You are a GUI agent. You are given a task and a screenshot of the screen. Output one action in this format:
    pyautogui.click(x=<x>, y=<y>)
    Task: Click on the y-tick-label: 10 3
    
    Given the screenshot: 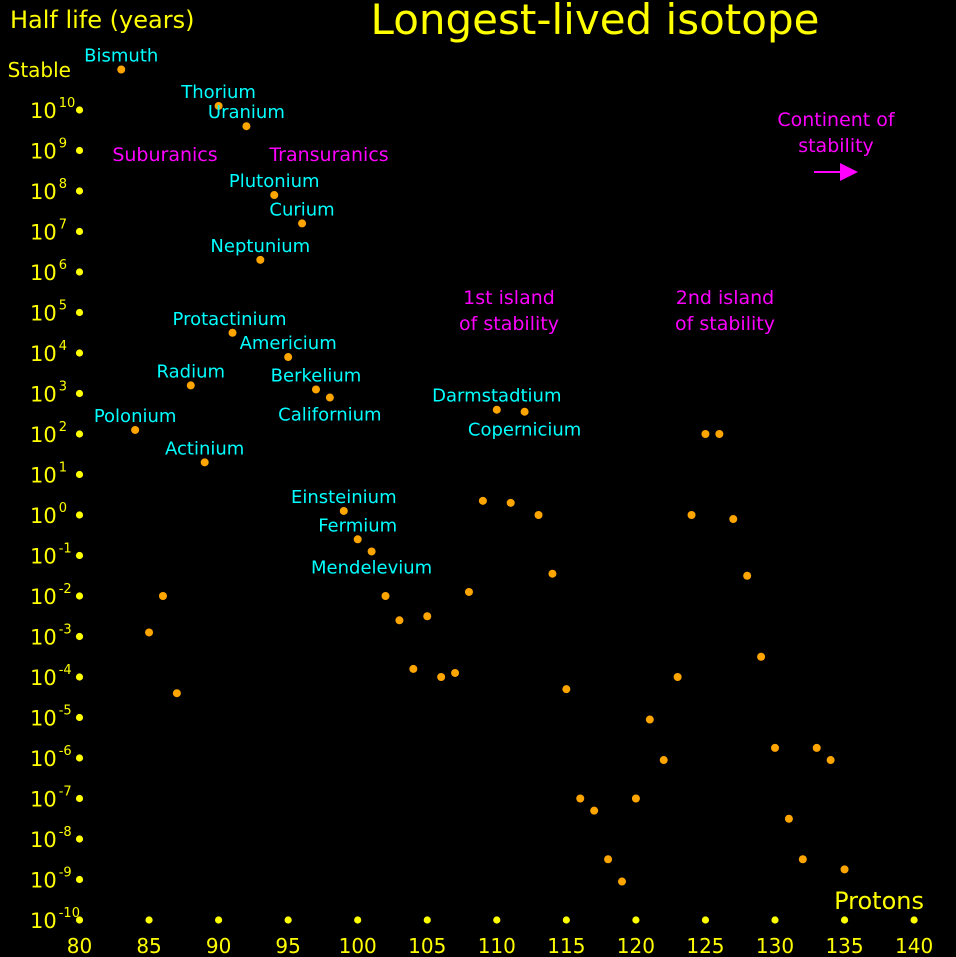 What is the action you would take?
    pyautogui.click(x=48, y=393)
    